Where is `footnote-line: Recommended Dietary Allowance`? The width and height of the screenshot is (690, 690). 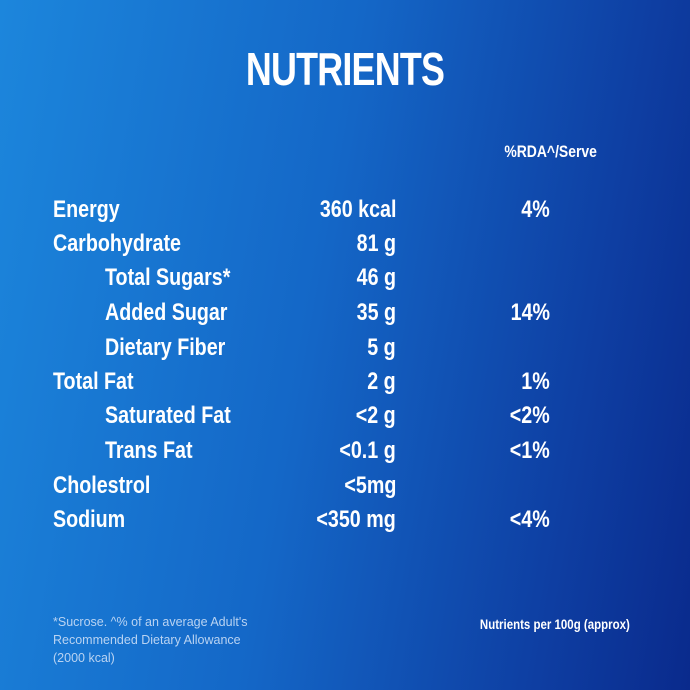 footnote-line: Recommended Dietary Allowance is located at coordinates (147, 640).